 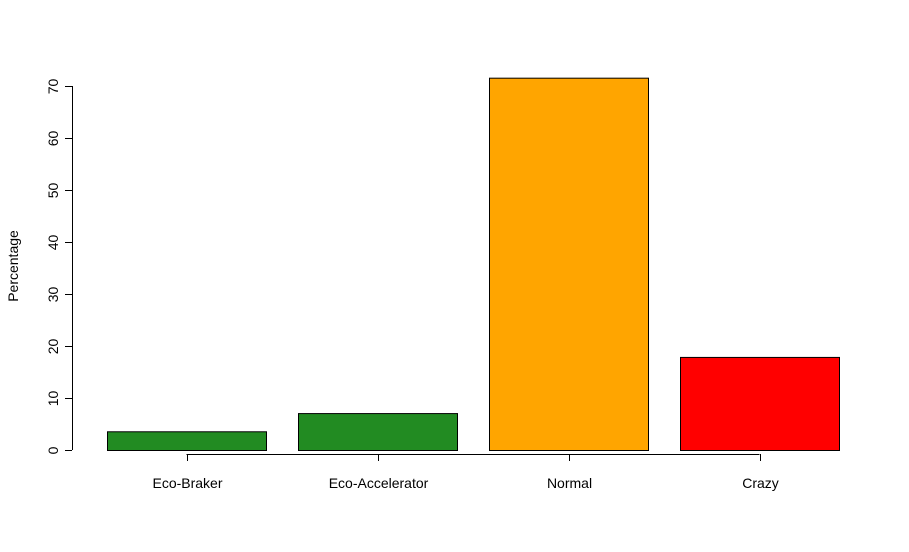 What do you see at coordinates (53, 87) in the screenshot?
I see `y-tick-label: 70` at bounding box center [53, 87].